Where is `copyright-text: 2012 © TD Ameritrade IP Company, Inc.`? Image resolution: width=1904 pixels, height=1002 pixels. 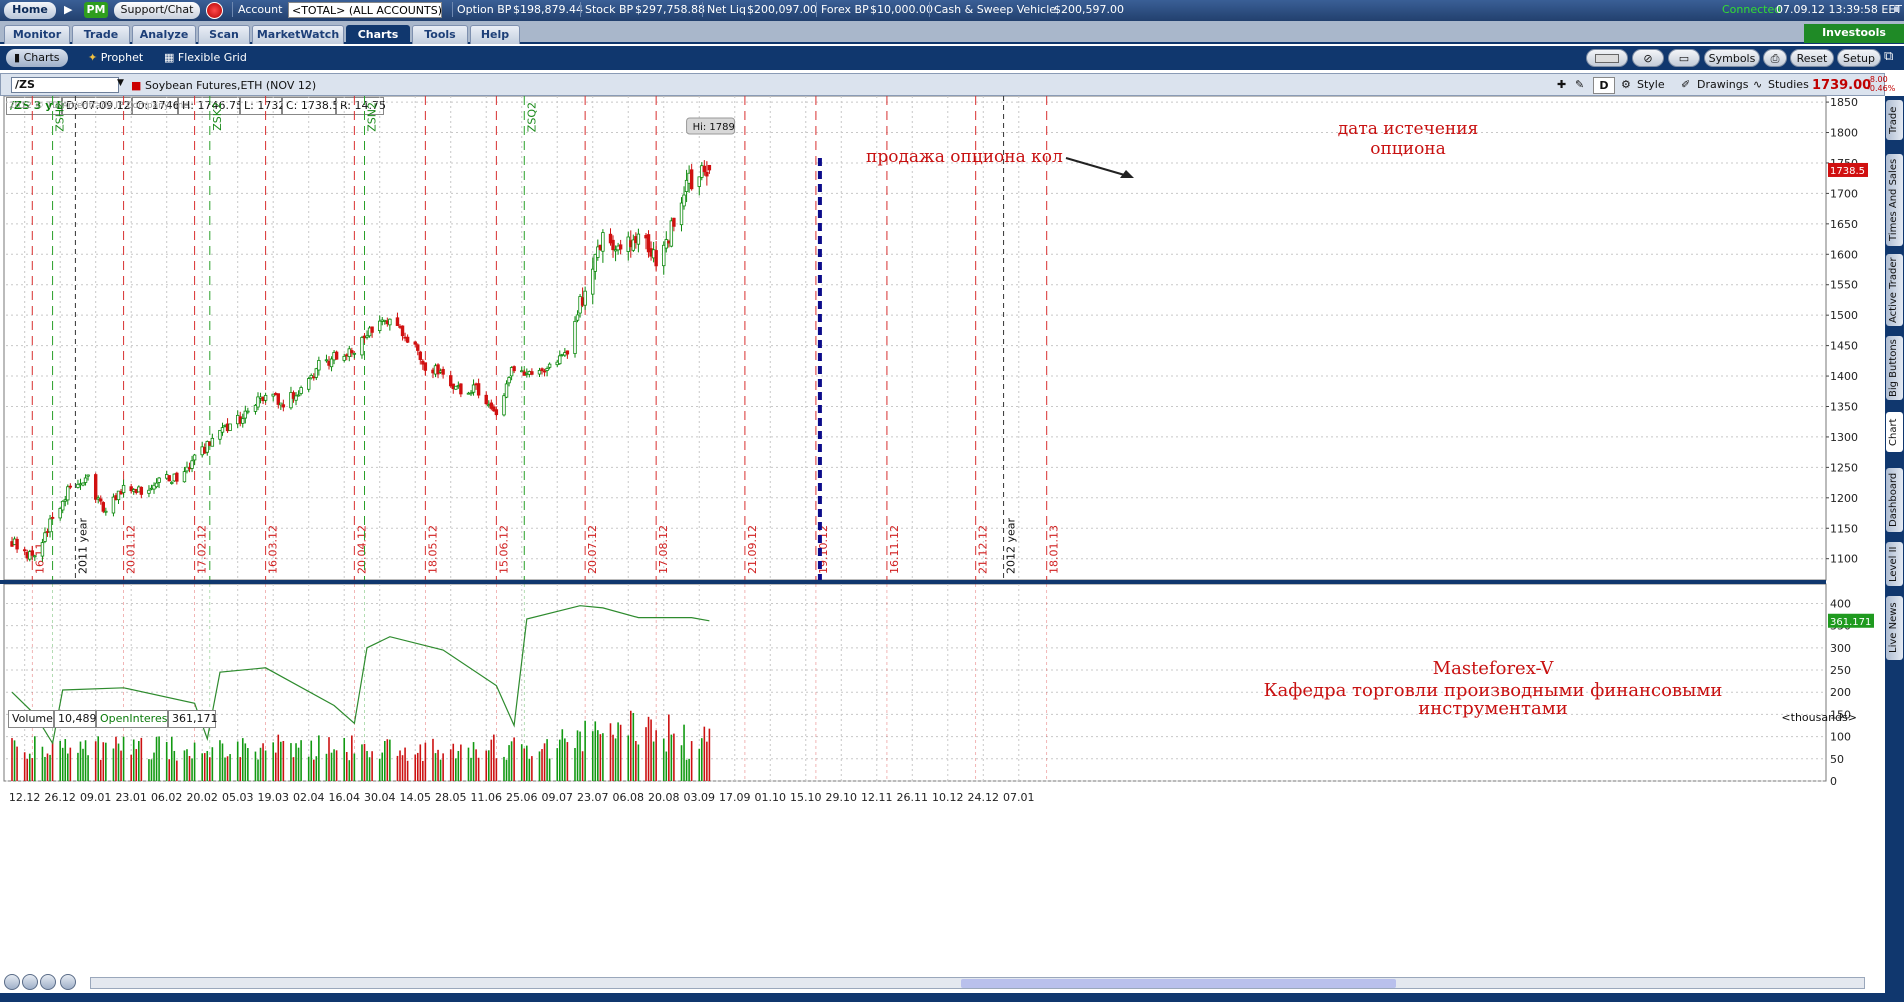
copyright-text: 2012 © TD Ameritrade IP Company, Inc. is located at coordinates (100, 106).